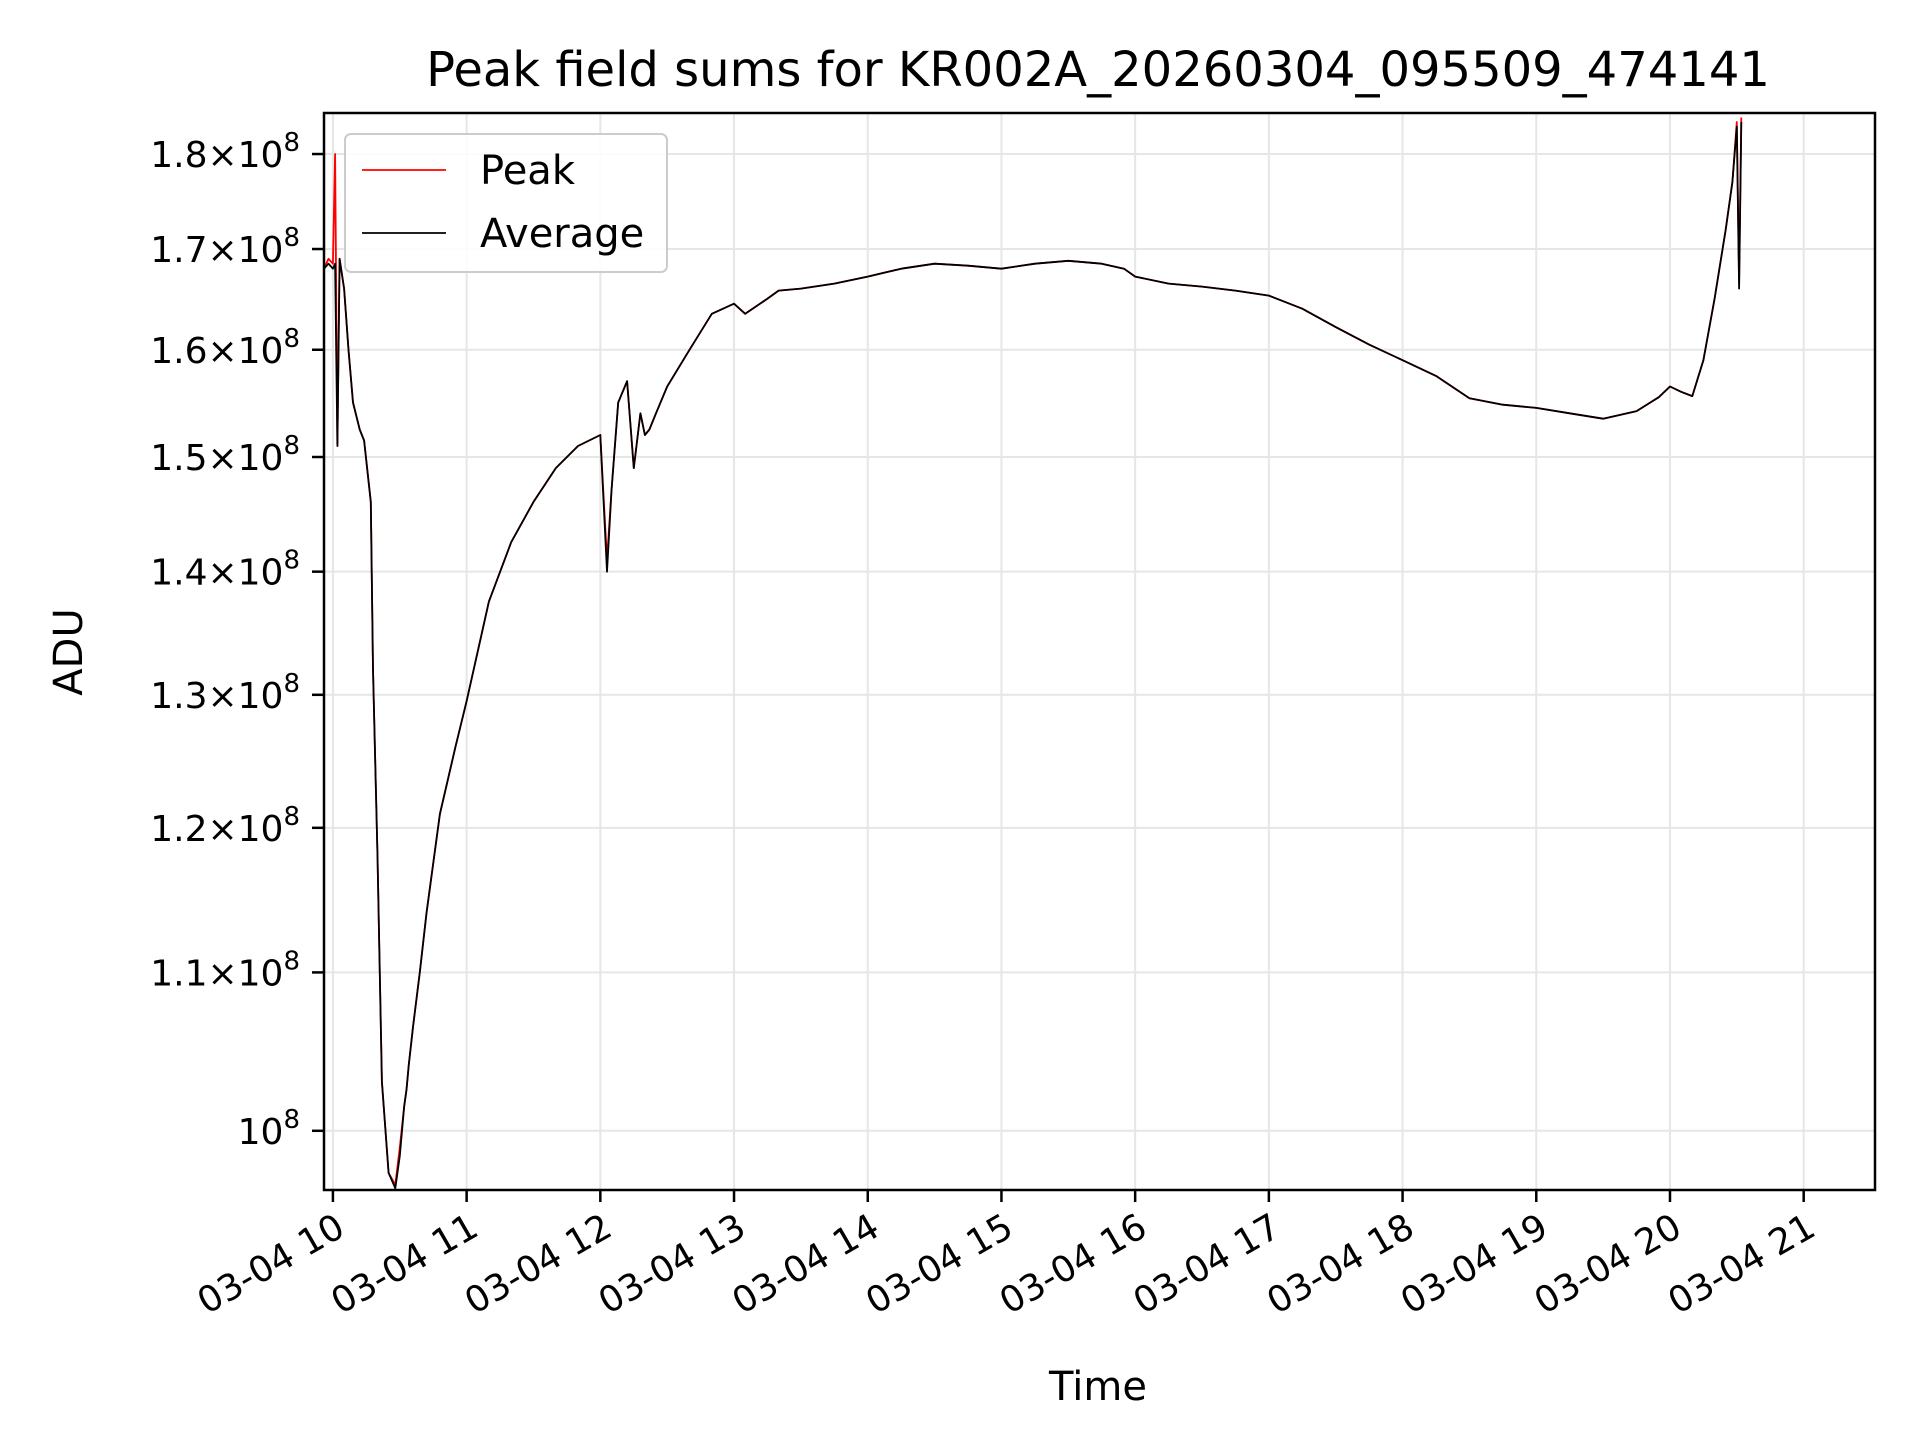 The image size is (1920, 1440). What do you see at coordinates (1097, 1387) in the screenshot?
I see `x-axis-label: Time` at bounding box center [1097, 1387].